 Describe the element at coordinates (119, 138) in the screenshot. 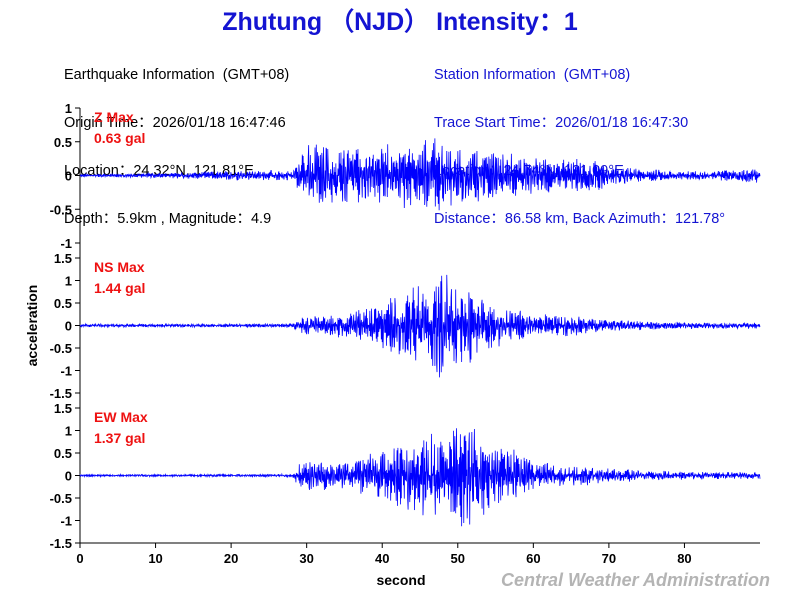

I see `max-value-Z: 0.63 gal` at that location.